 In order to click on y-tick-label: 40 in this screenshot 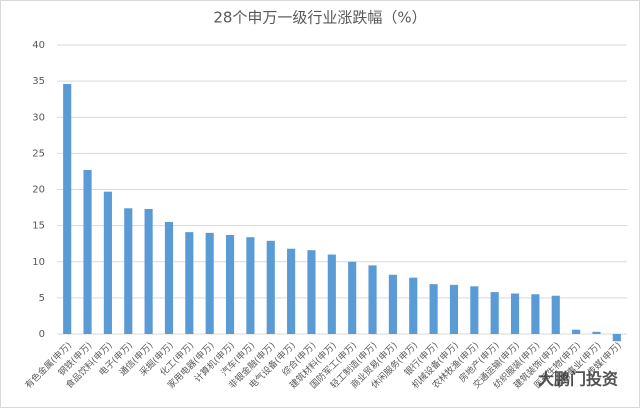, I will do `click(38, 45)`.